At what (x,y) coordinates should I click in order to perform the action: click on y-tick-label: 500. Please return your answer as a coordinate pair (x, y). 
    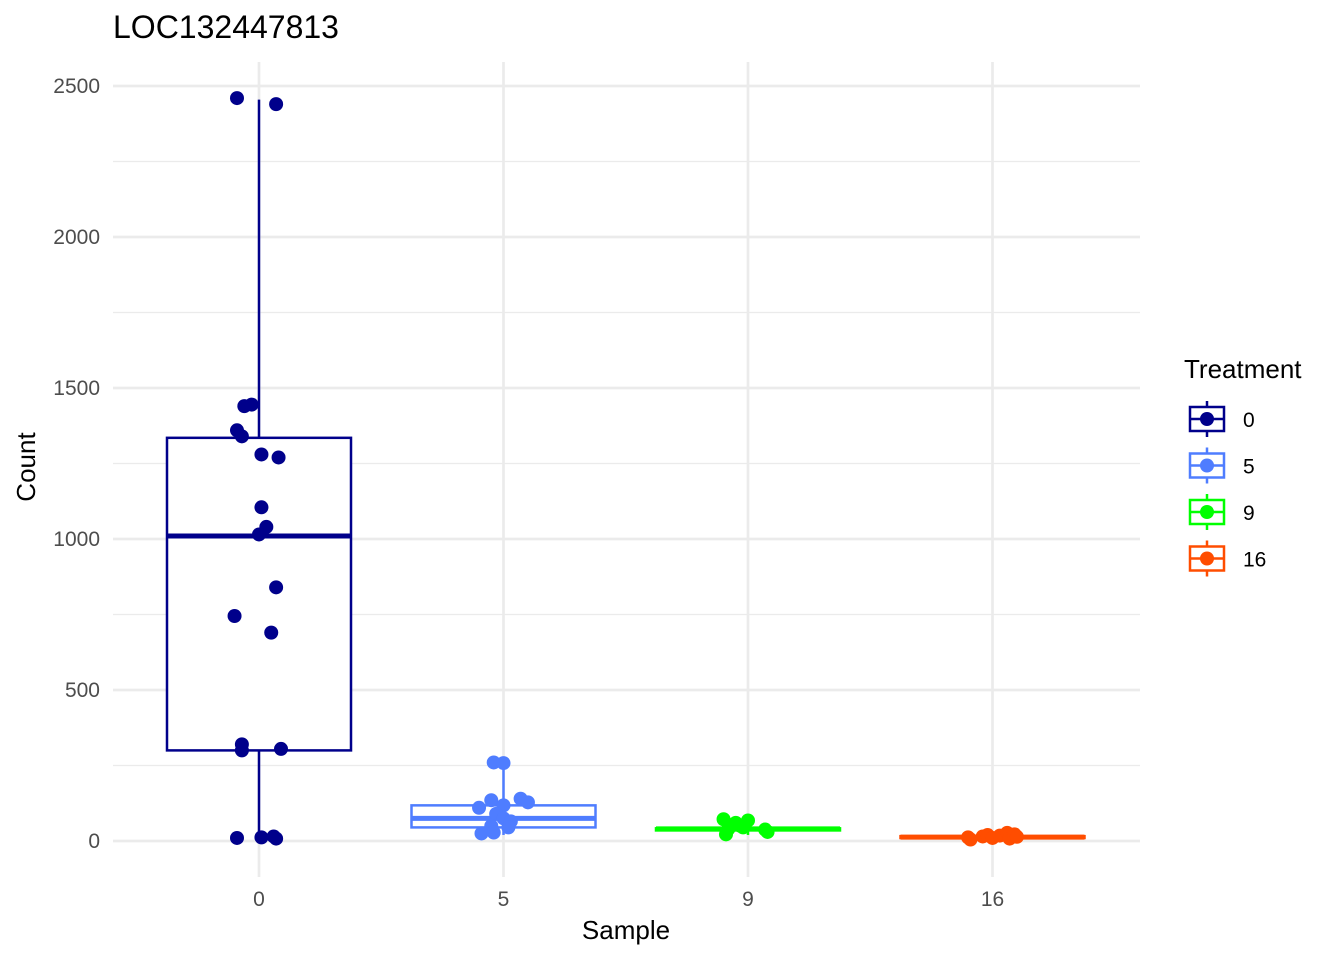
    Looking at the image, I should click on (82, 690).